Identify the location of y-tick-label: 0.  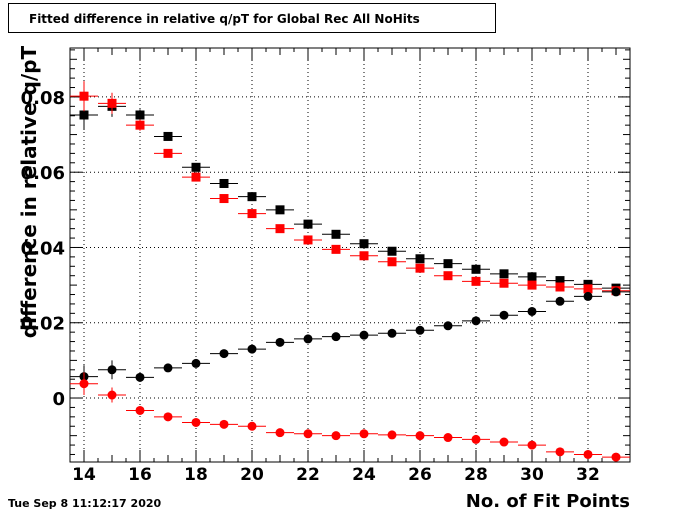
(58, 399).